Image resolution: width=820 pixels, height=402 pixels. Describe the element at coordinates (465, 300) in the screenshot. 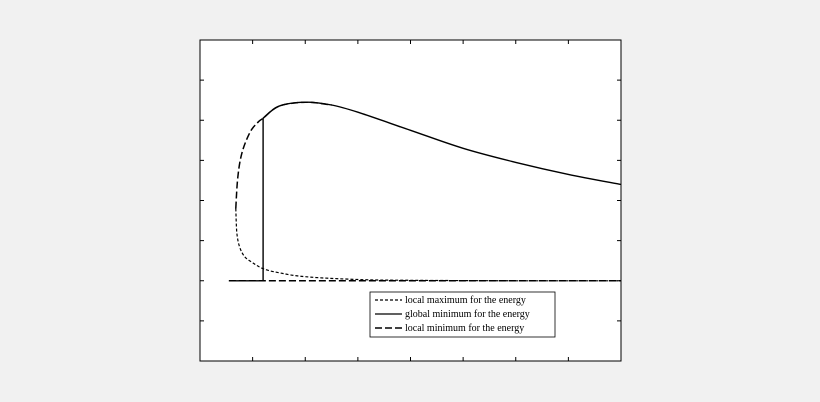

I see `legend-label-local-maximum: local maximum for the energy` at that location.